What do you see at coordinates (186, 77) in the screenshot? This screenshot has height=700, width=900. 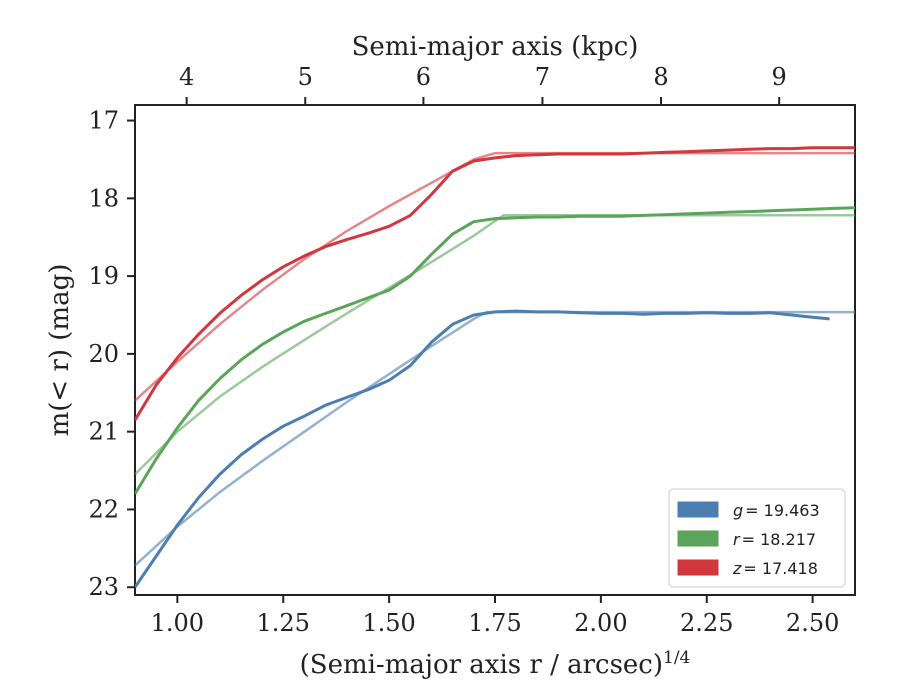 I see `x-top-tick-label: 4` at bounding box center [186, 77].